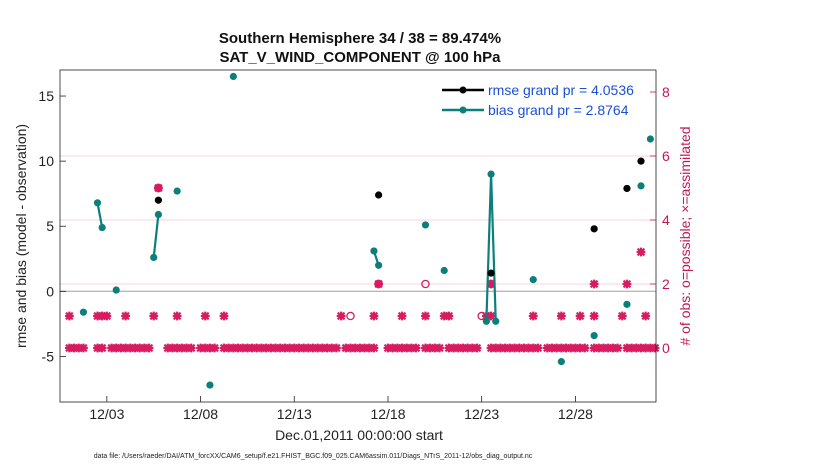 Image resolution: width=830 pixels, height=470 pixels. What do you see at coordinates (481, 414) in the screenshot?
I see `x-tick-label: 12/23` at bounding box center [481, 414].